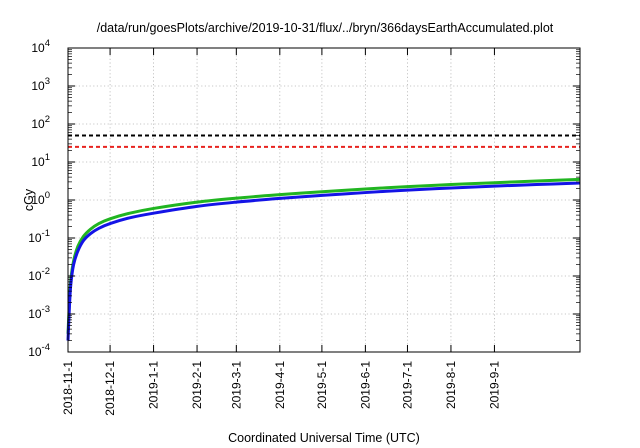  Describe the element at coordinates (322, 385) in the screenshot. I see `x-tick-label: 2019-5-1` at that location.